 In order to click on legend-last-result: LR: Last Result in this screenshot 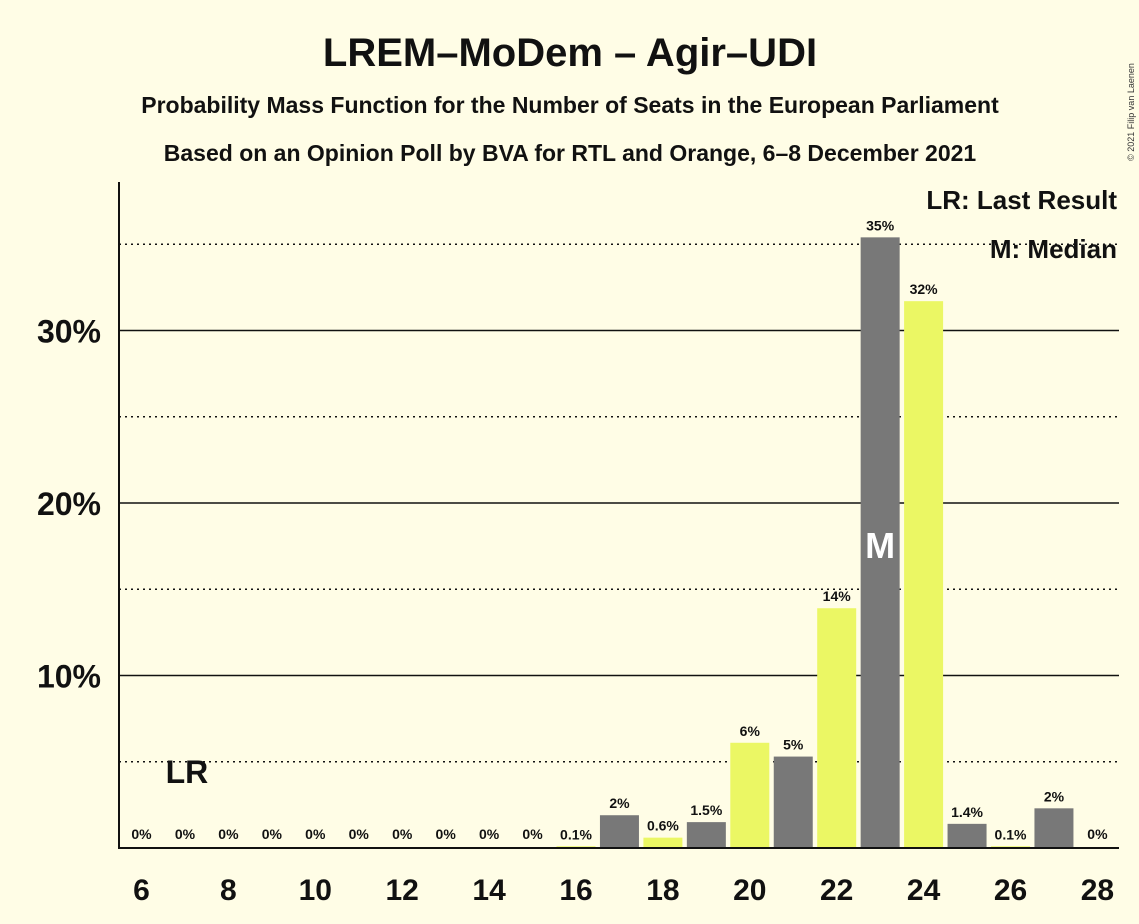, I will do `click(1021, 200)`.